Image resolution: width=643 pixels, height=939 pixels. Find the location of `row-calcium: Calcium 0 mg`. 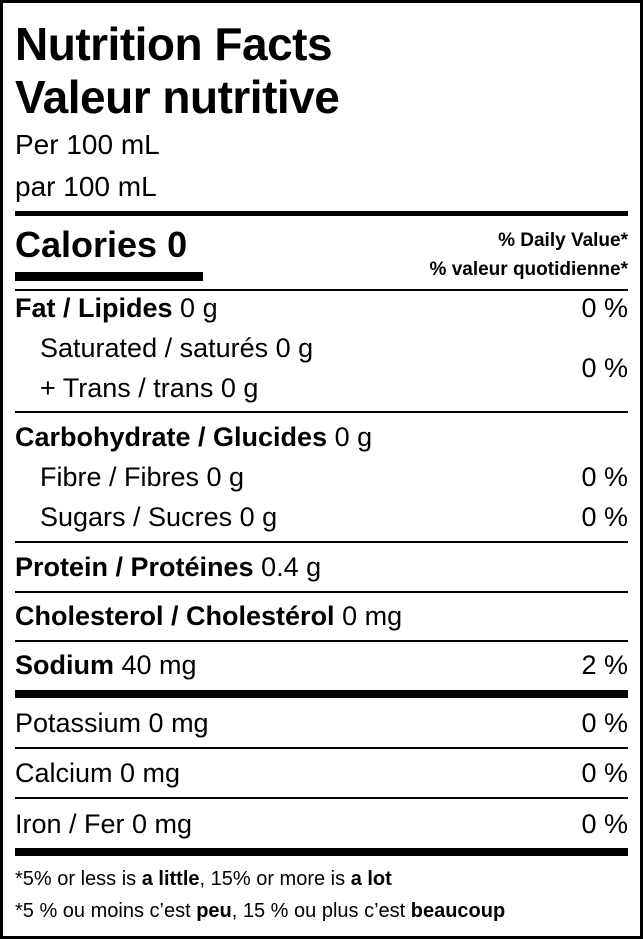

row-calcium: Calcium 0 mg is located at coordinates (98, 773).